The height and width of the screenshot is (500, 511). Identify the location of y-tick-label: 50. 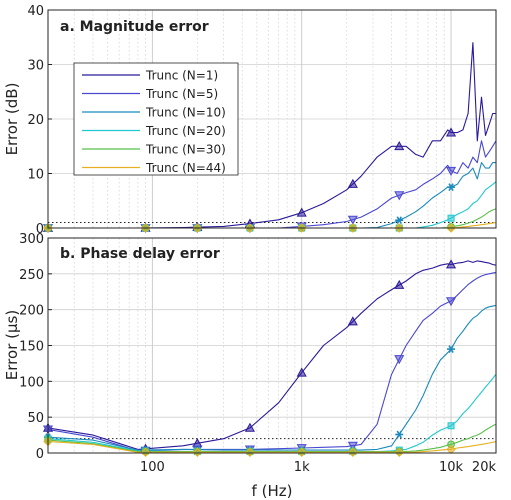
(35, 418).